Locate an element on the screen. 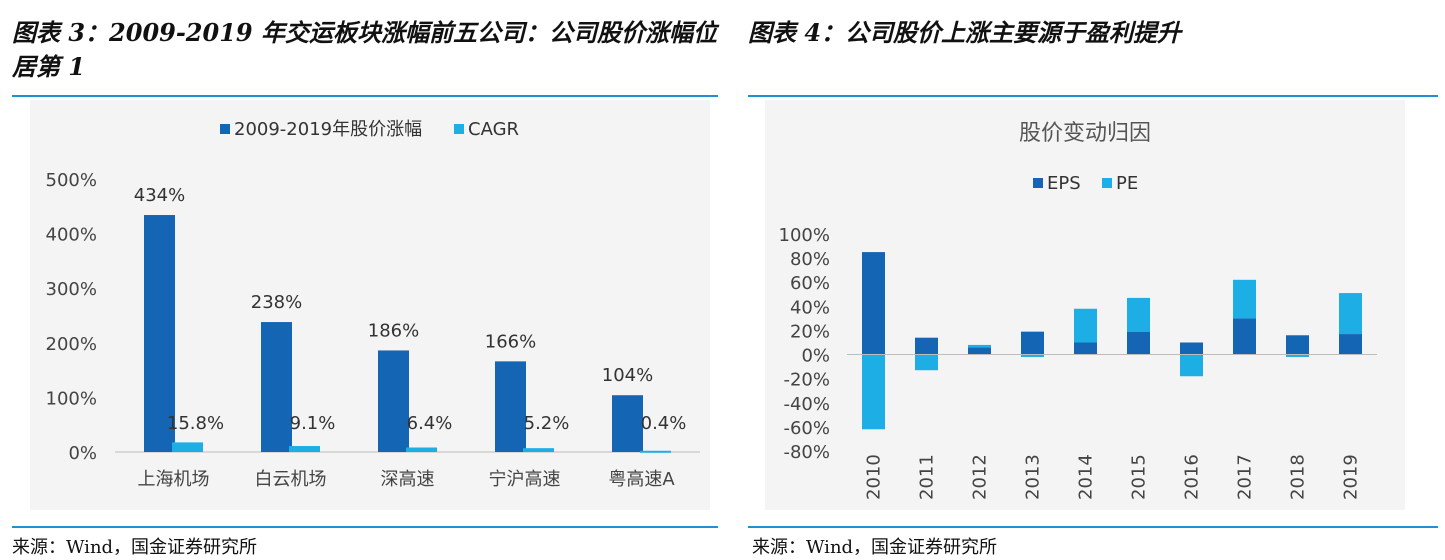  x-tick-label: 2011 is located at coordinates (927, 477).